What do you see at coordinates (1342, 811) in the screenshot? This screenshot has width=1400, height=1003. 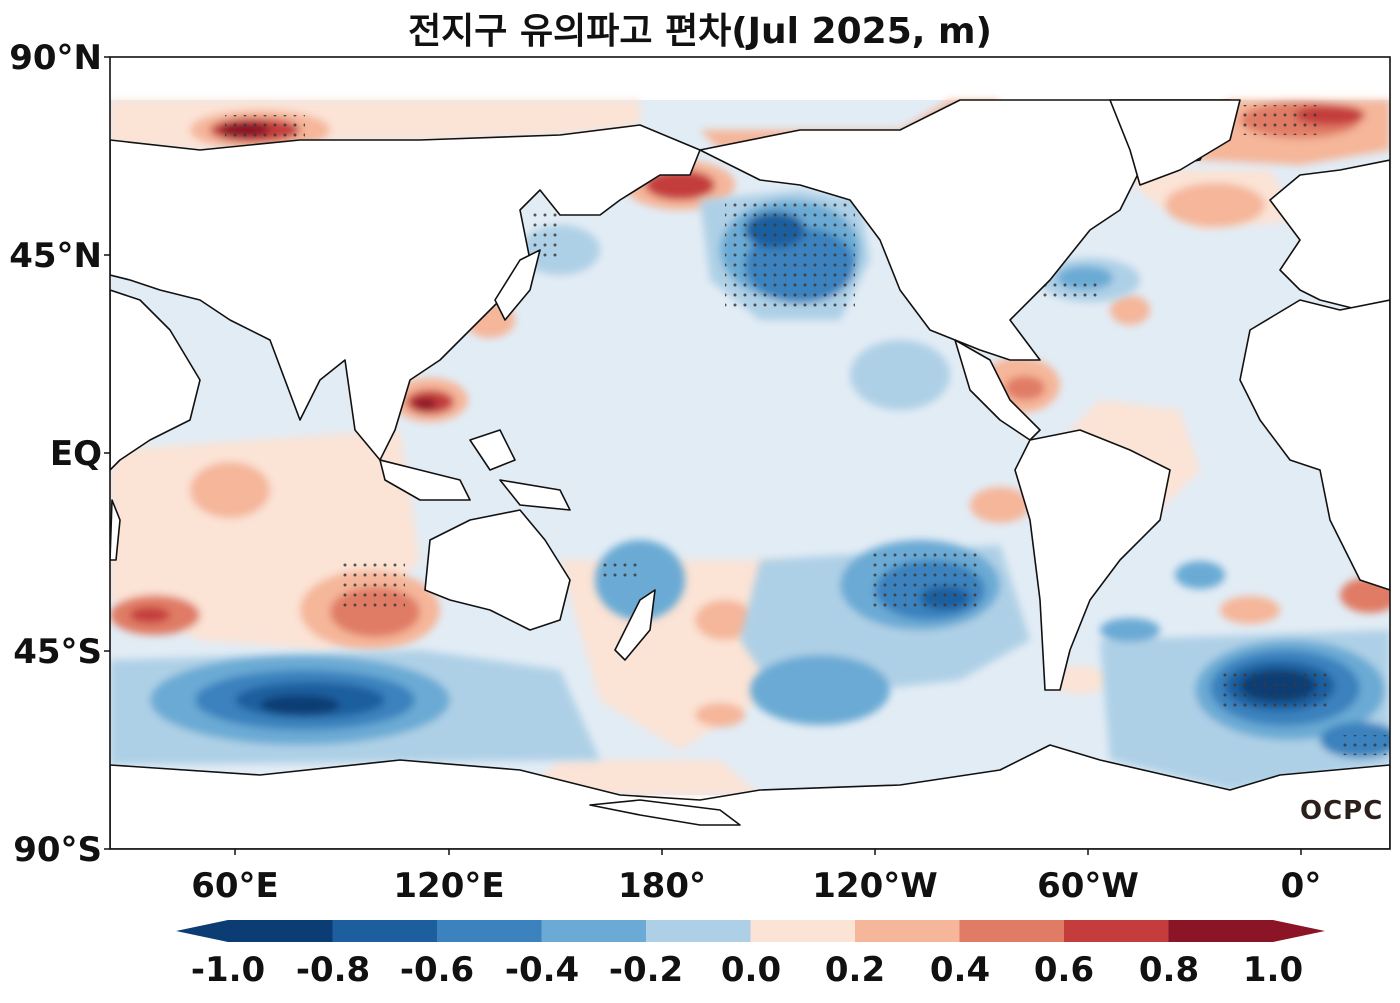 I see `ocpc-logo: OCPC` at bounding box center [1342, 811].